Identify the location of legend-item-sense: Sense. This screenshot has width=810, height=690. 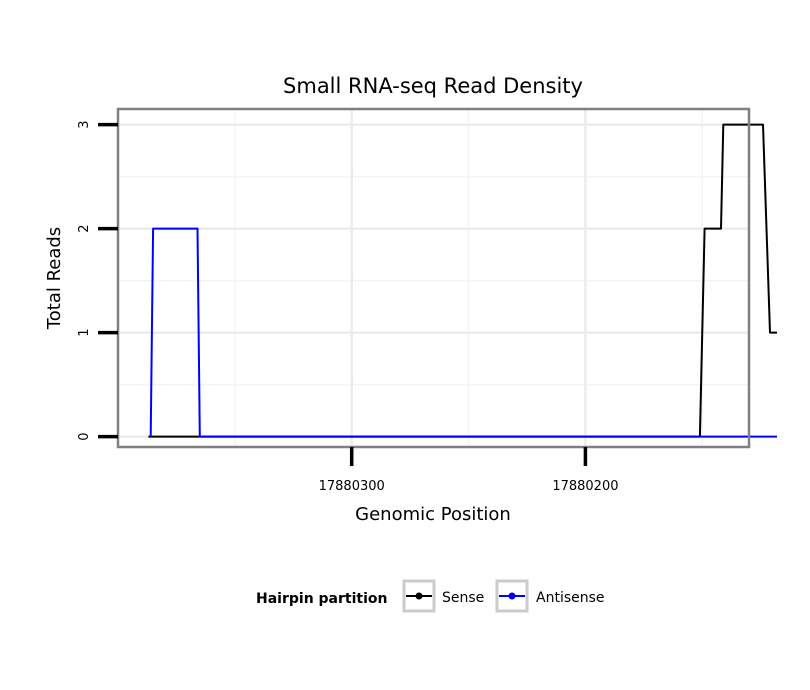
(443, 596).